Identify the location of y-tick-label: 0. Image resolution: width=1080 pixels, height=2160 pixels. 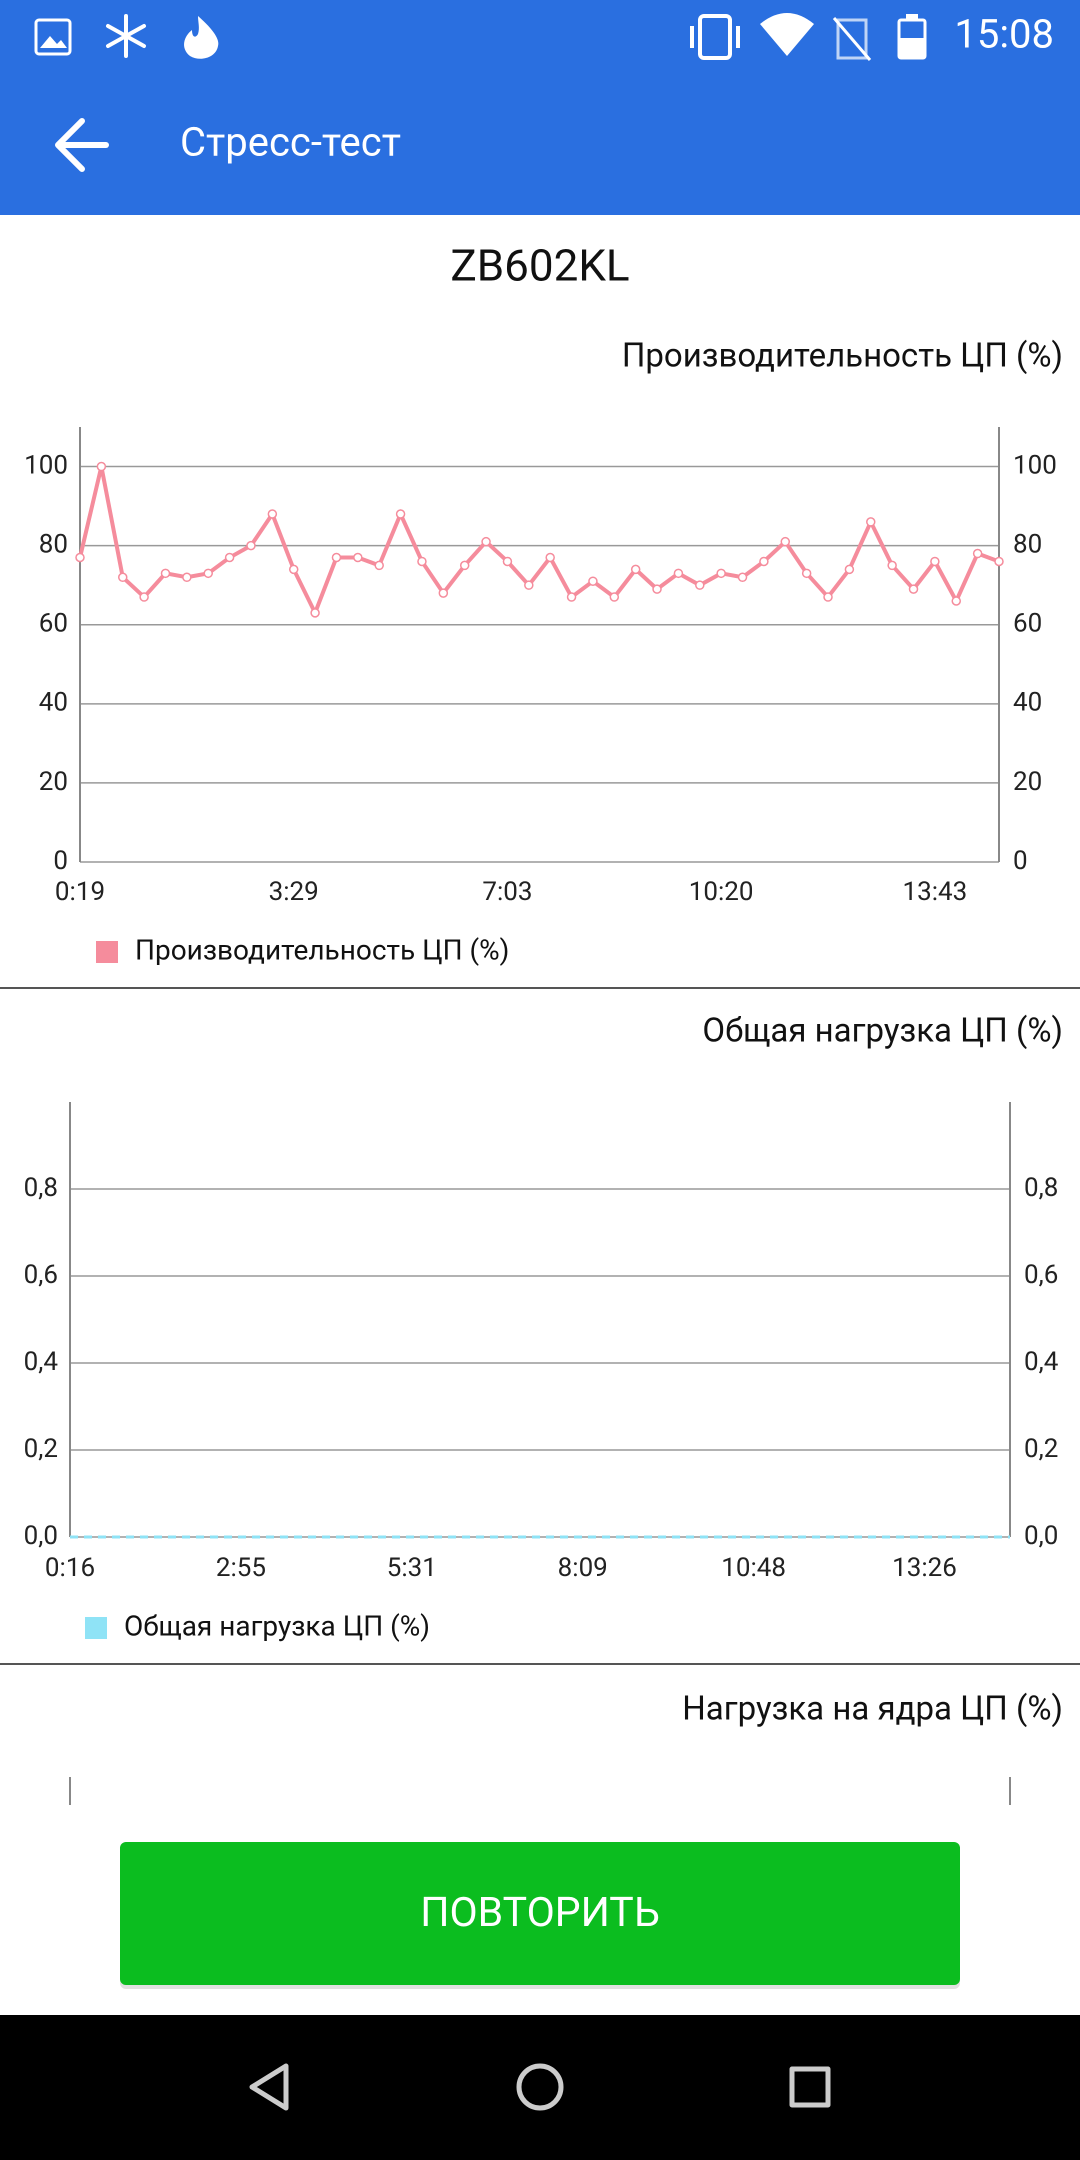
(60, 861).